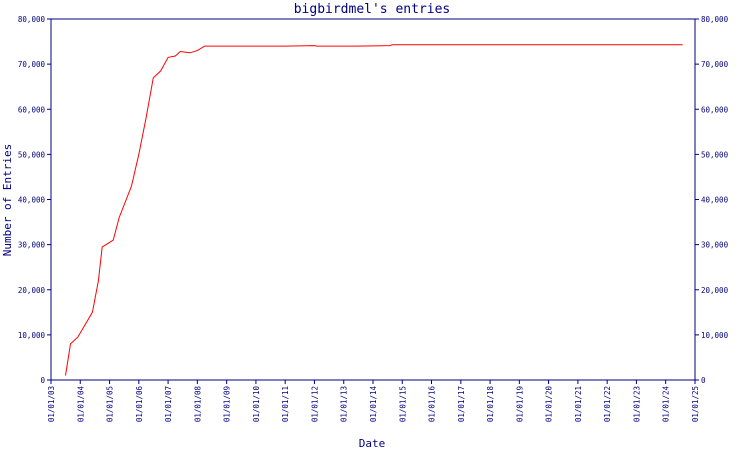 The height and width of the screenshot is (450, 750). What do you see at coordinates (32, 109) in the screenshot?
I see `y-tick-label-left: 60,000` at bounding box center [32, 109].